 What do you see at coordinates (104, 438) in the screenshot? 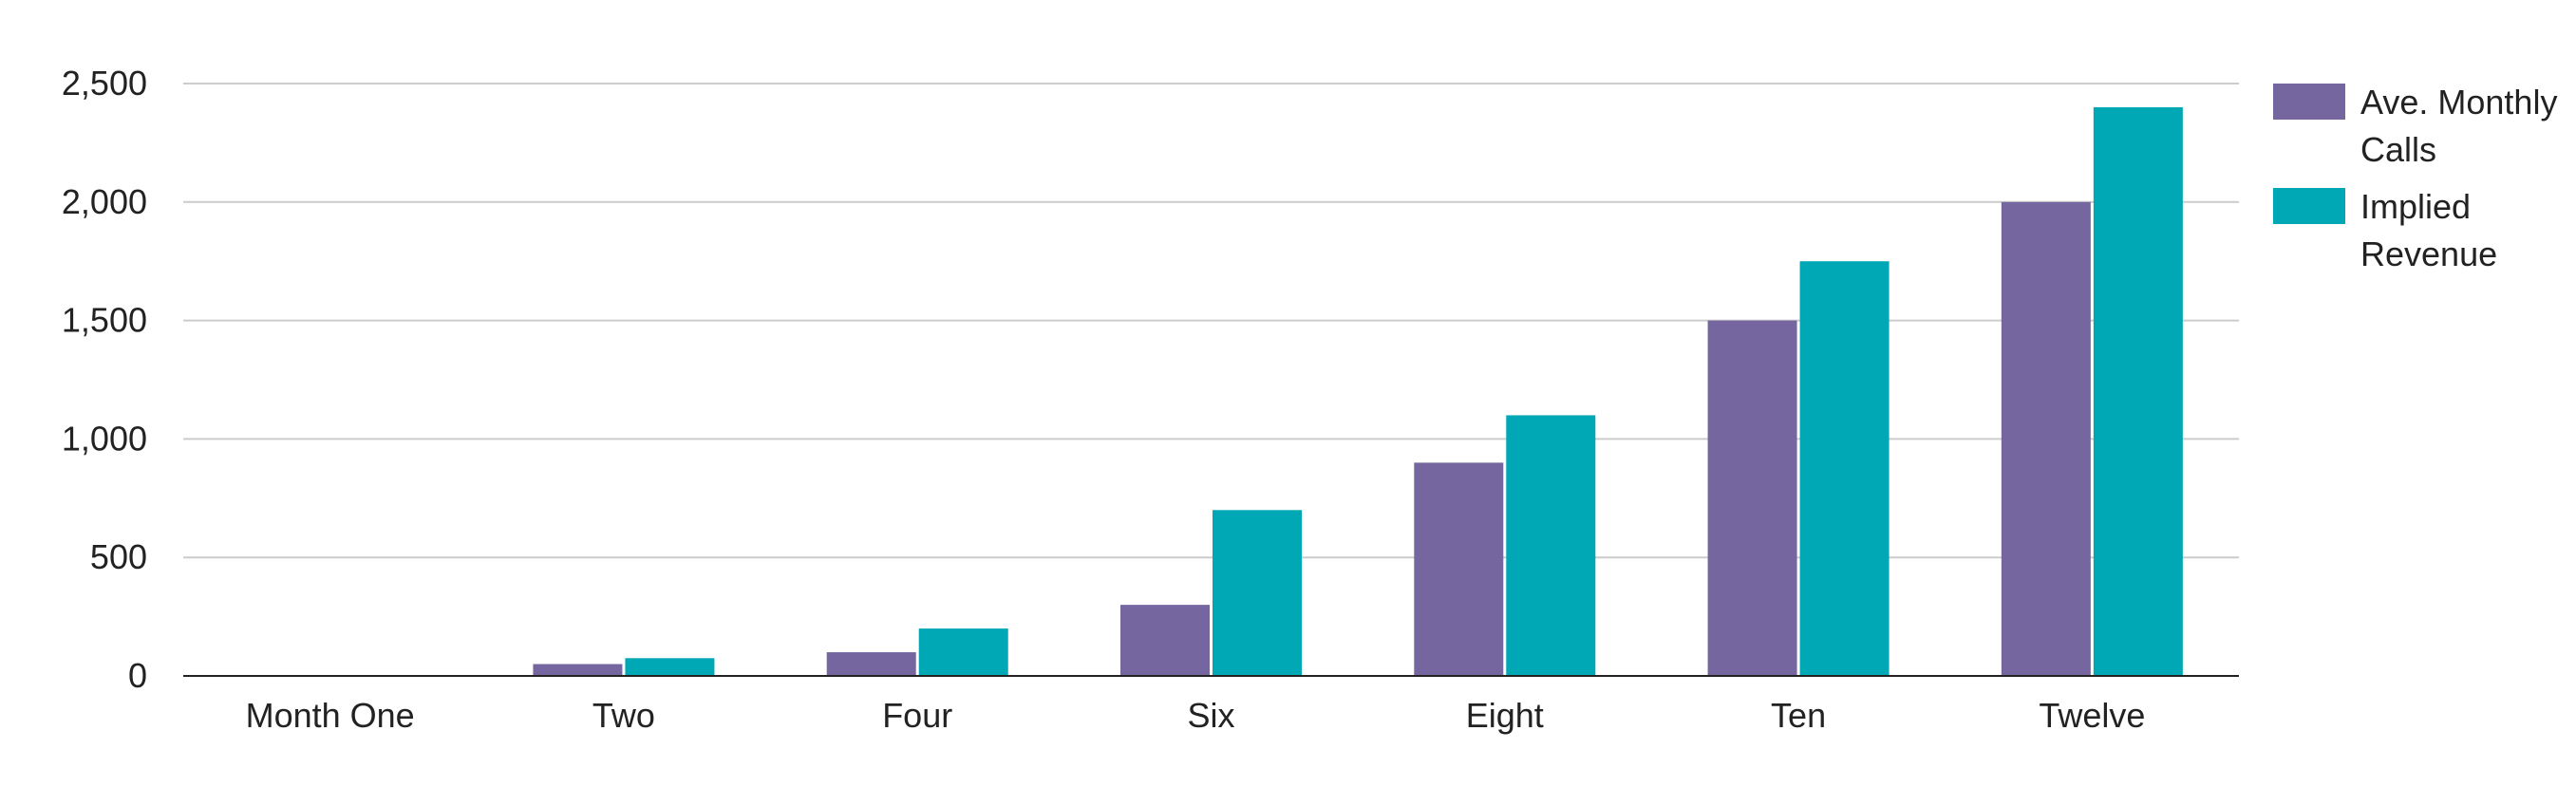
I see `y-tick-label: 1,000` at bounding box center [104, 438].